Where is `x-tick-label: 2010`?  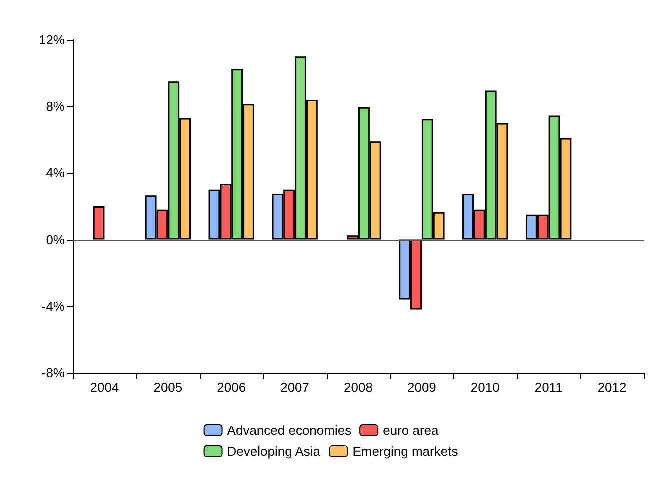 x-tick-label: 2010 is located at coordinates (485, 387).